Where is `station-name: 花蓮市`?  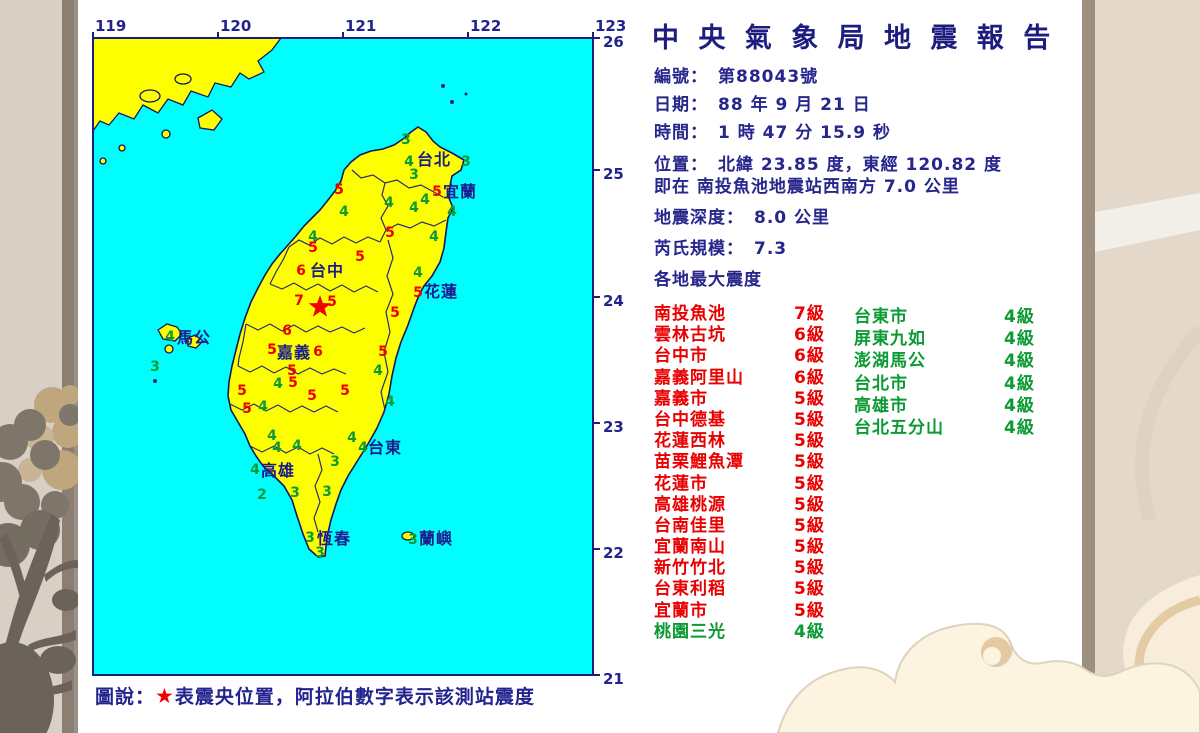
station-name: 花蓮市 is located at coordinates (681, 483).